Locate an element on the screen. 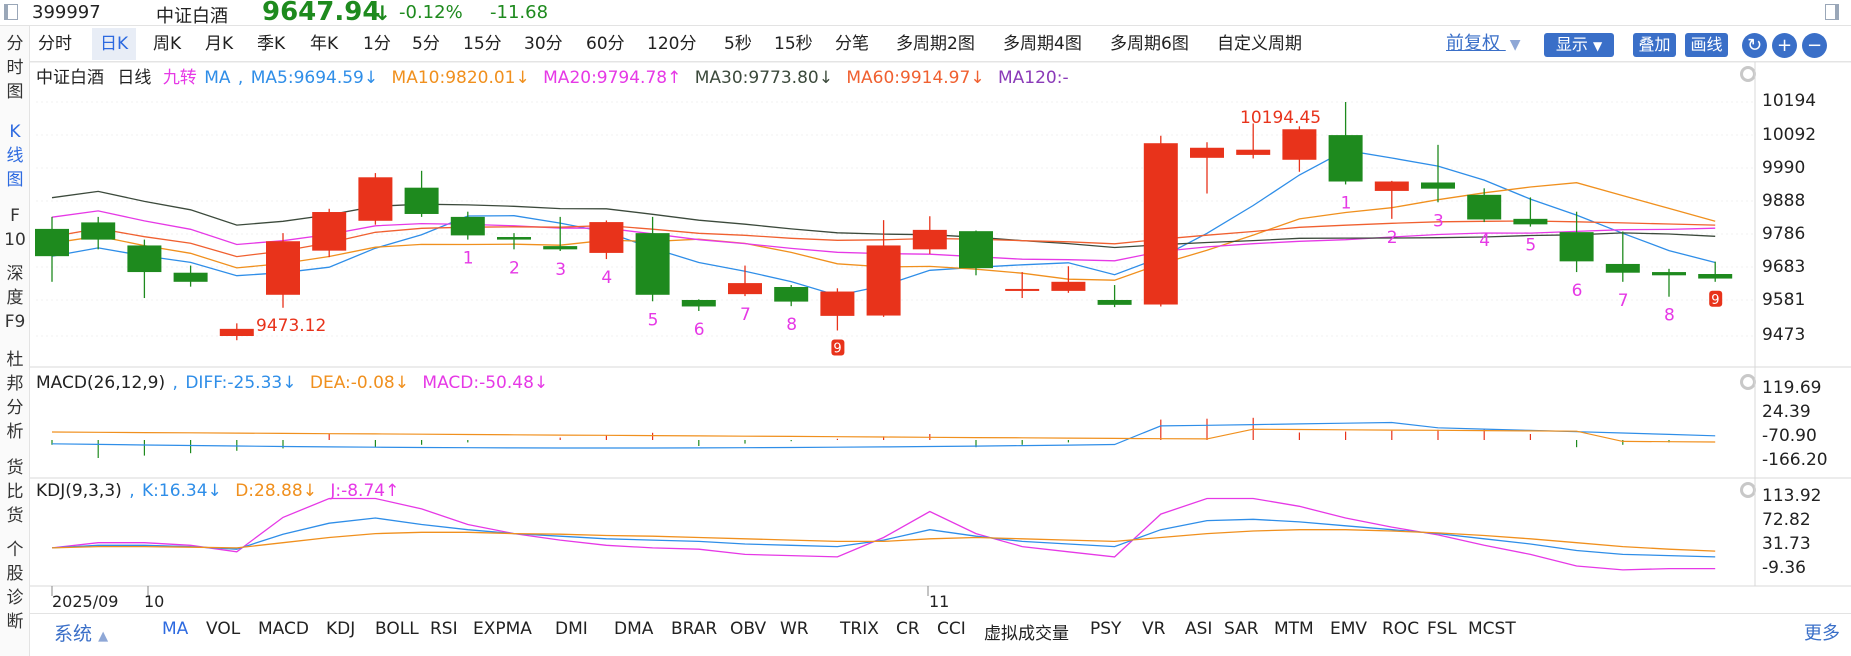 The height and width of the screenshot is (656, 1851). axis-kdj-tick: 113.92 is located at coordinates (1792, 496).